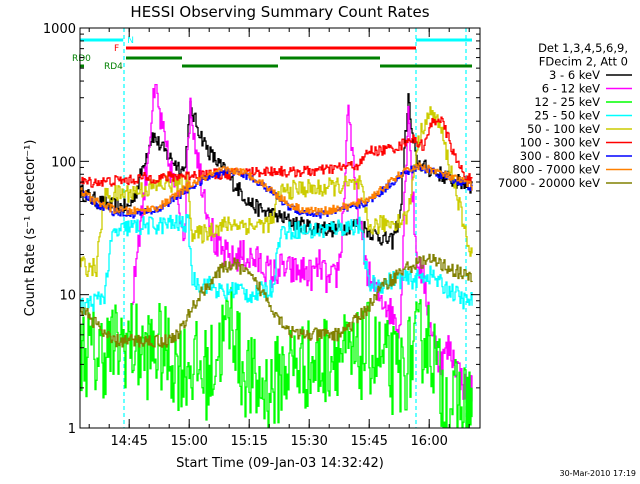 Image resolution: width=640 pixels, height=484 pixels. Describe the element at coordinates (563, 129) in the screenshot. I see `legend-label-4: 50 - 100 keV` at that location.